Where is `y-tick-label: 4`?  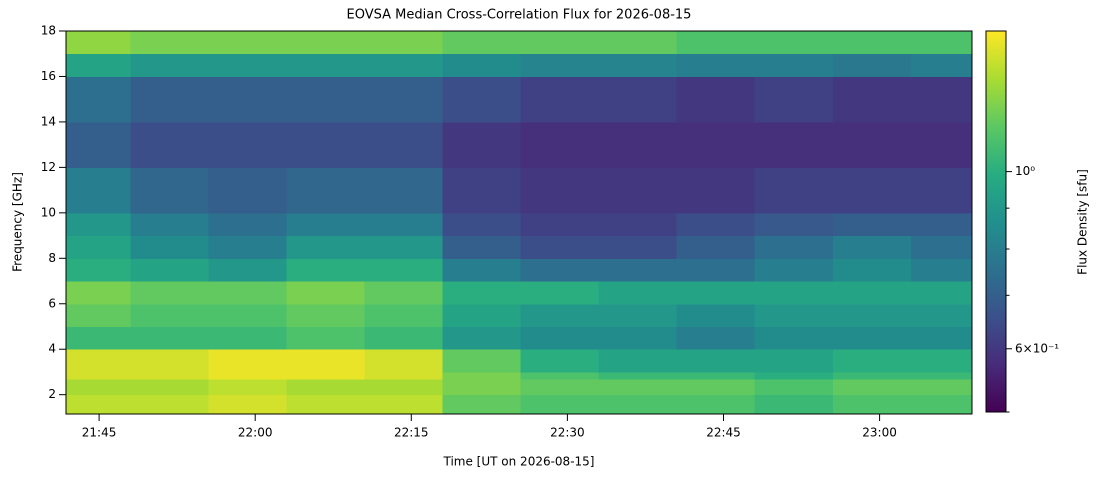 y-tick-label: 4 is located at coordinates (52, 349).